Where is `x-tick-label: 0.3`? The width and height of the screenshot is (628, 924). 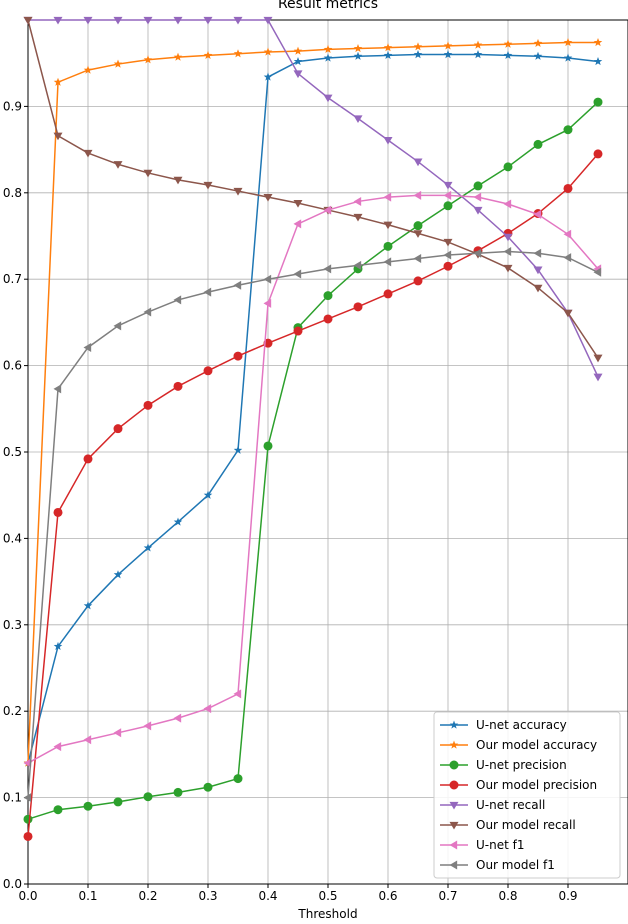
x-tick-label: 0.3 is located at coordinates (207, 896).